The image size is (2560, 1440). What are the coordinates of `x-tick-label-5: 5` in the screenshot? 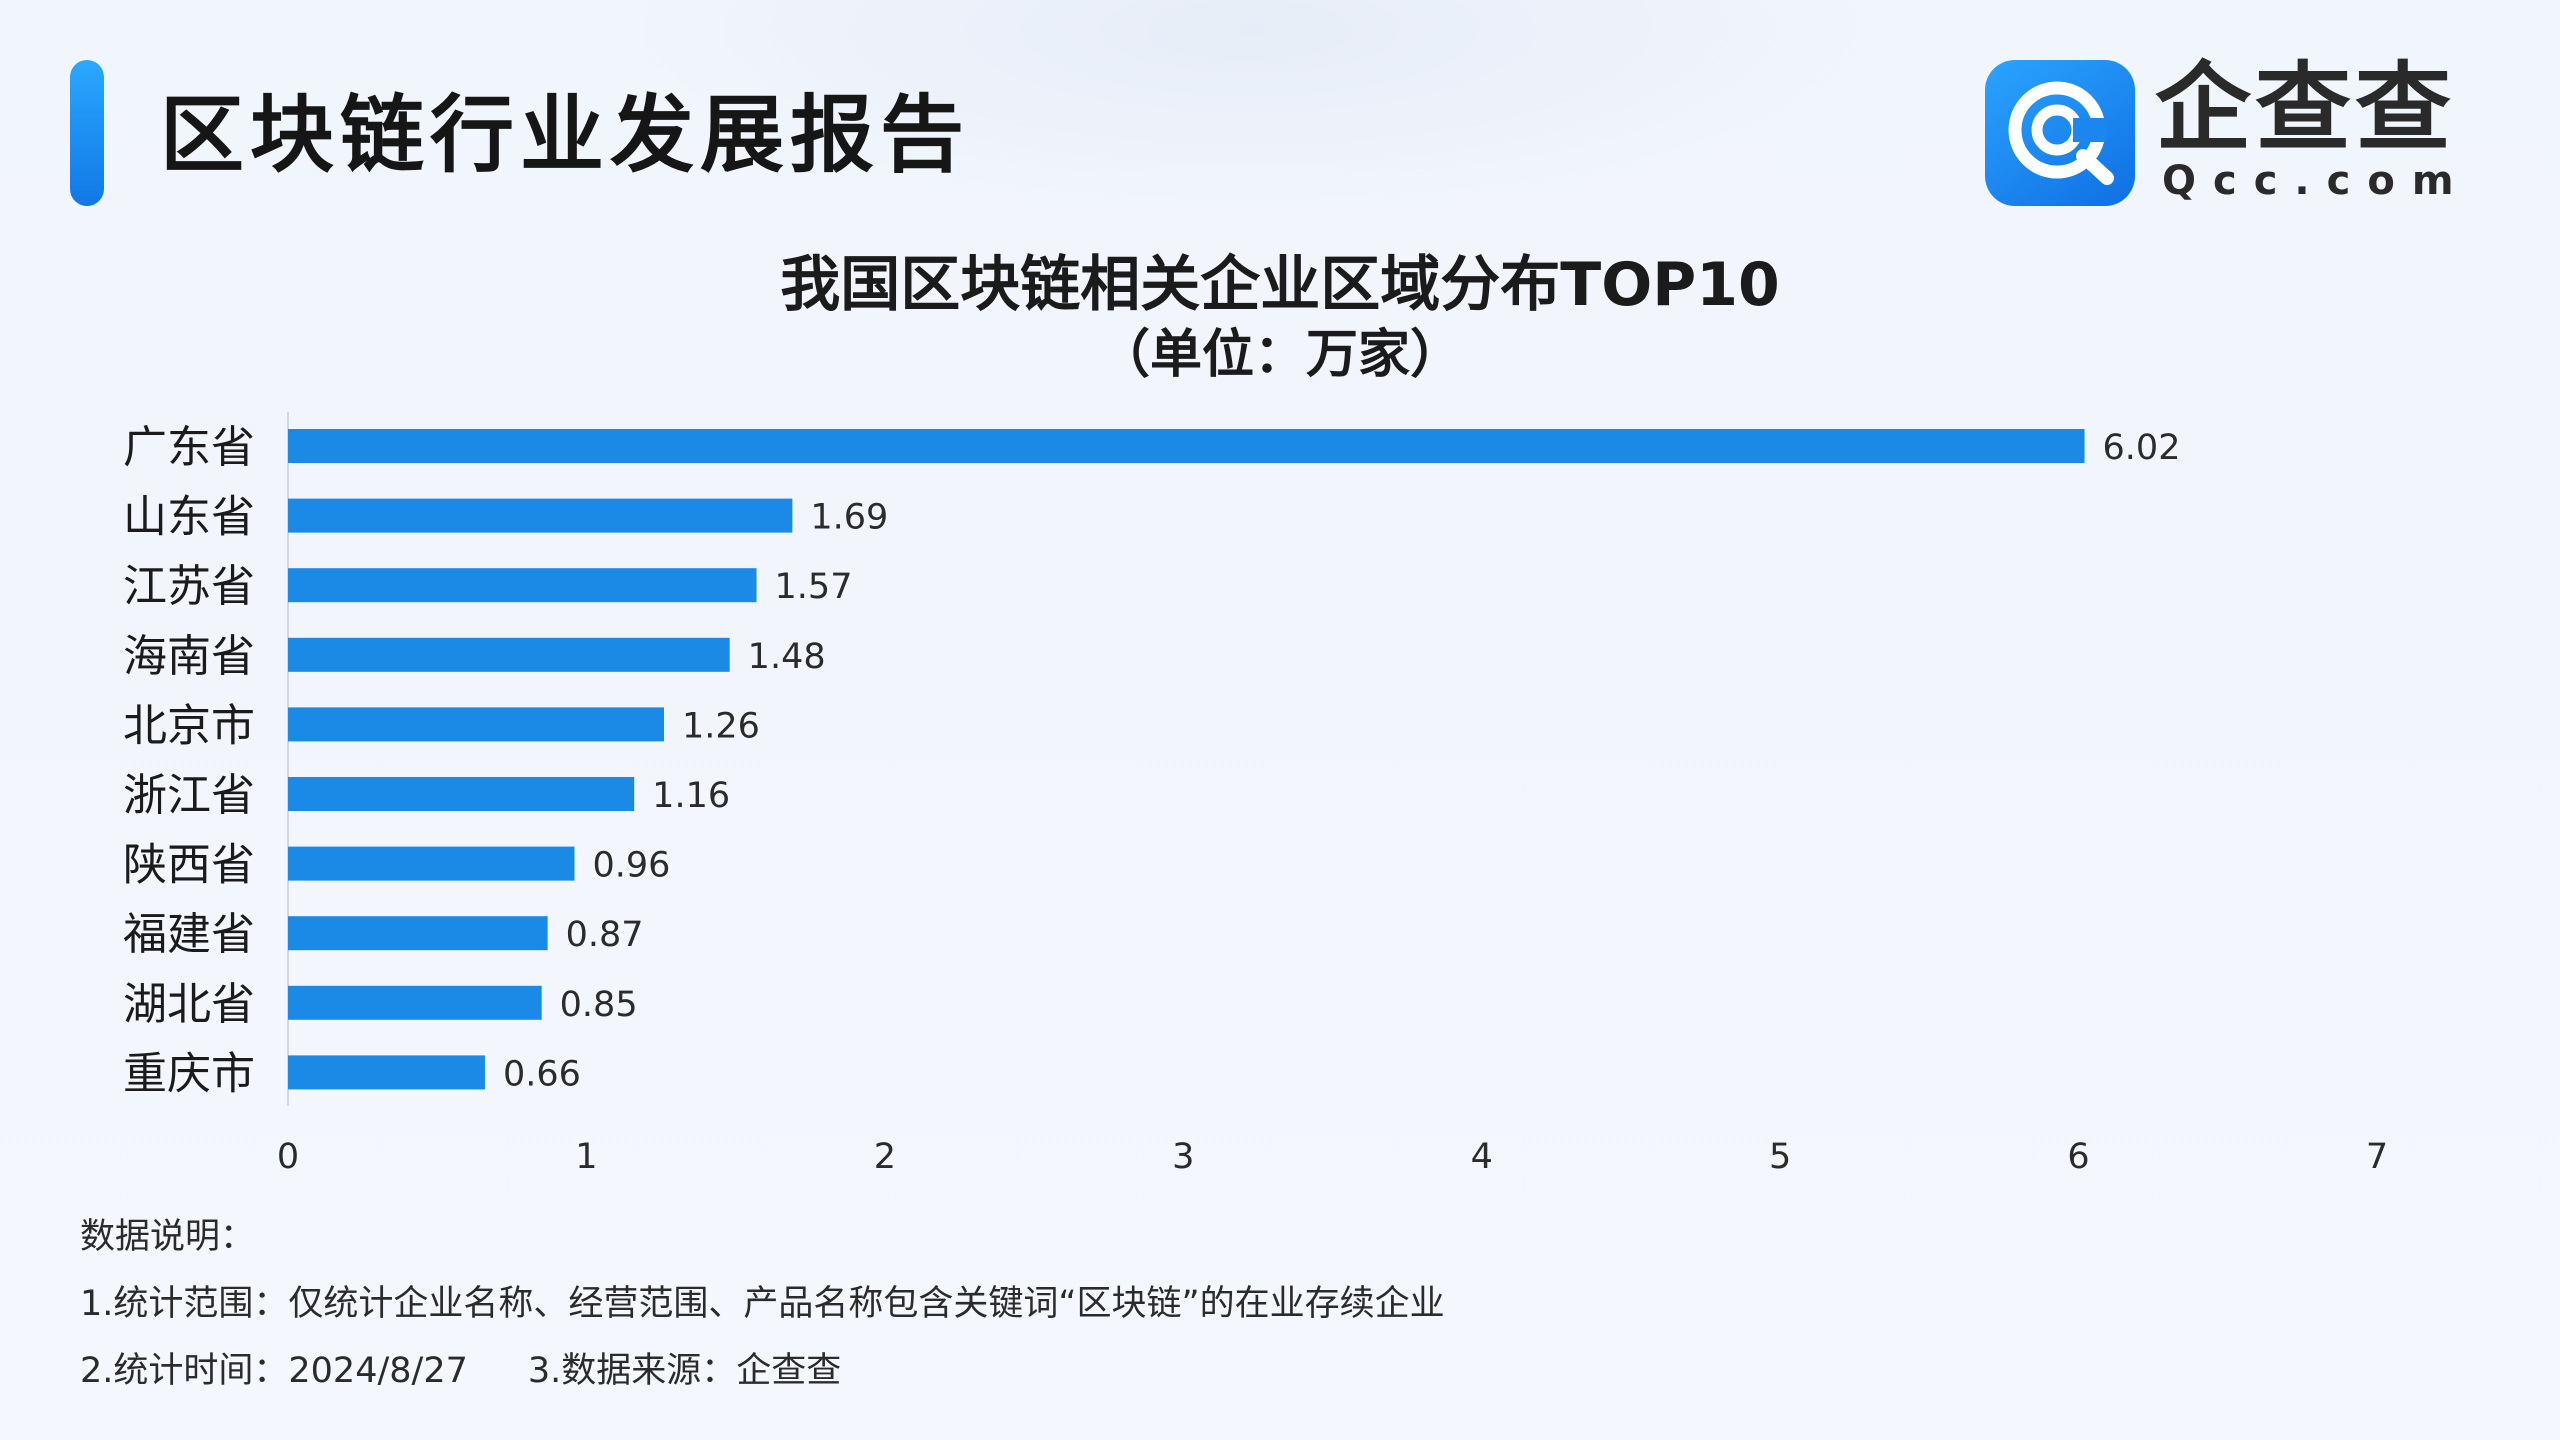 It's located at (1780, 1157).